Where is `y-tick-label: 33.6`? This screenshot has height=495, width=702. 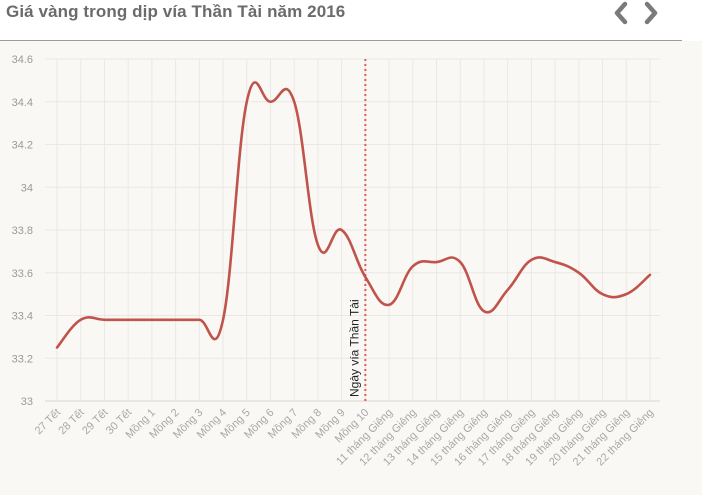
y-tick-label: 33.6 is located at coordinates (22, 274).